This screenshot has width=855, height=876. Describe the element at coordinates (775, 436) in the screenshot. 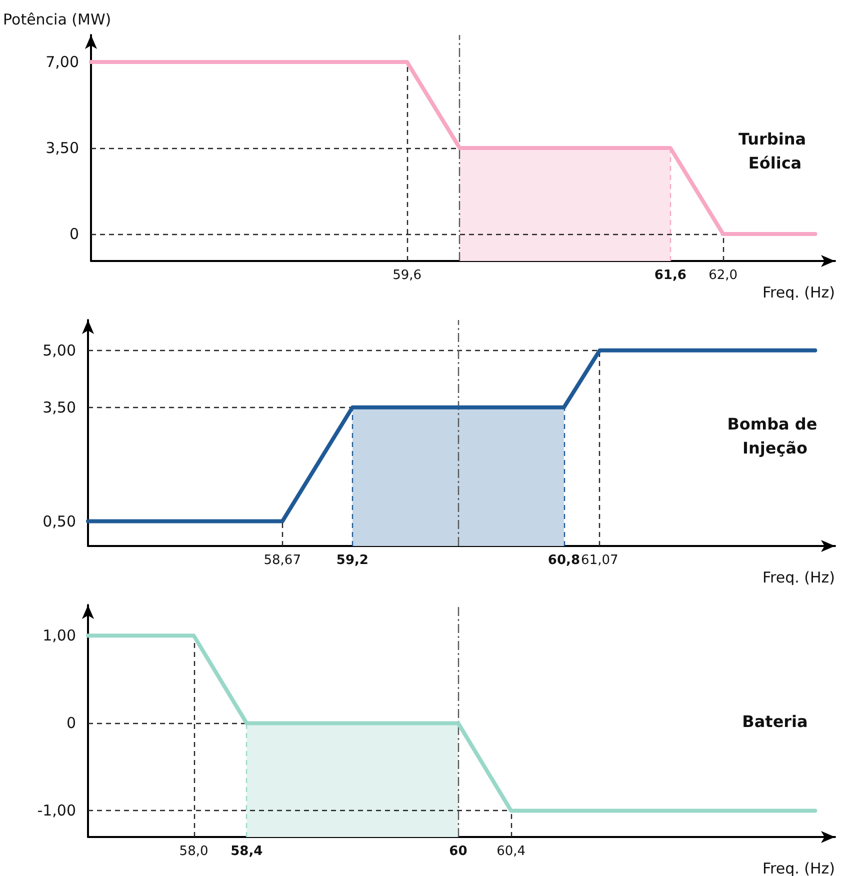

I see `text: Bomba de Injeção` at that location.